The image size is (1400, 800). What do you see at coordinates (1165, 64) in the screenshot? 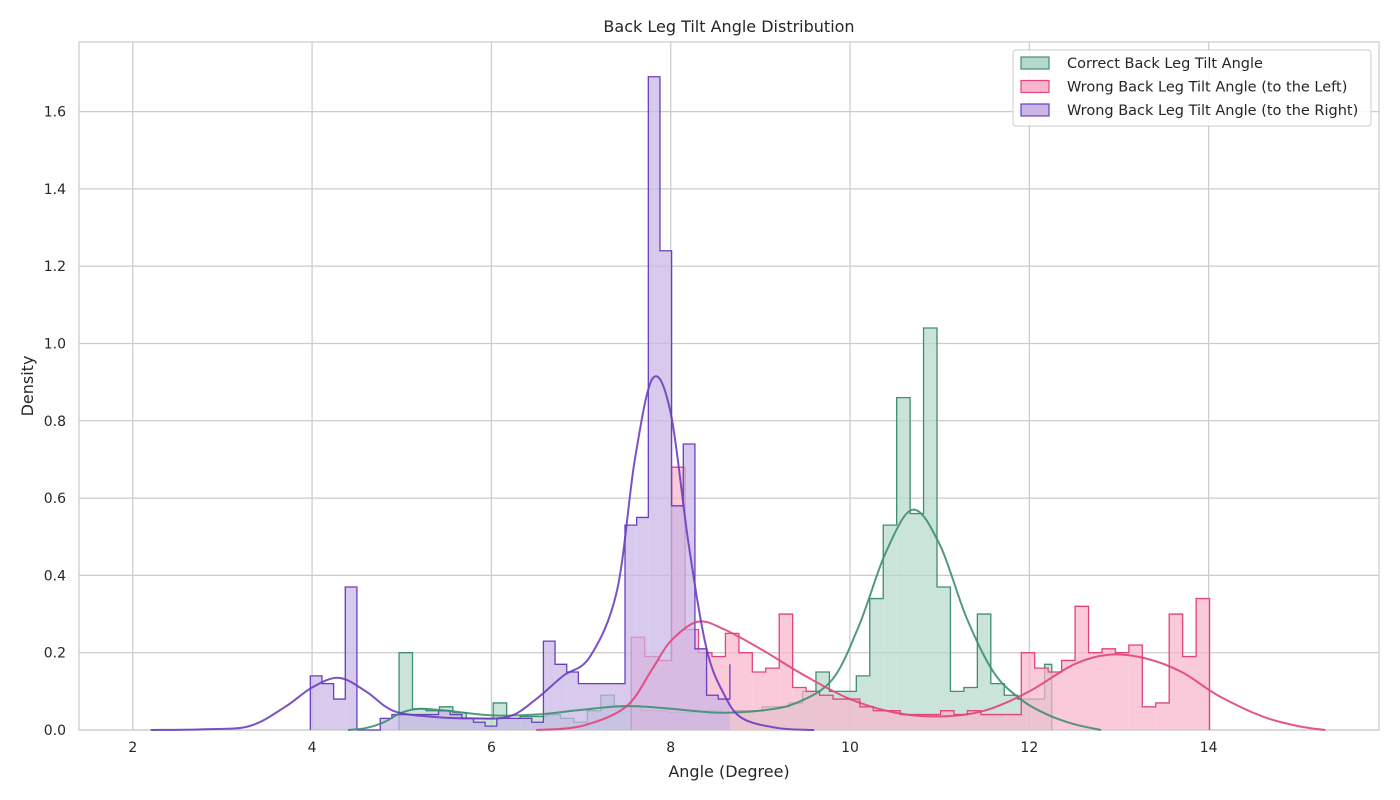
I see `legend-label: Correct Back Leg Tilt Angle` at bounding box center [1165, 64].